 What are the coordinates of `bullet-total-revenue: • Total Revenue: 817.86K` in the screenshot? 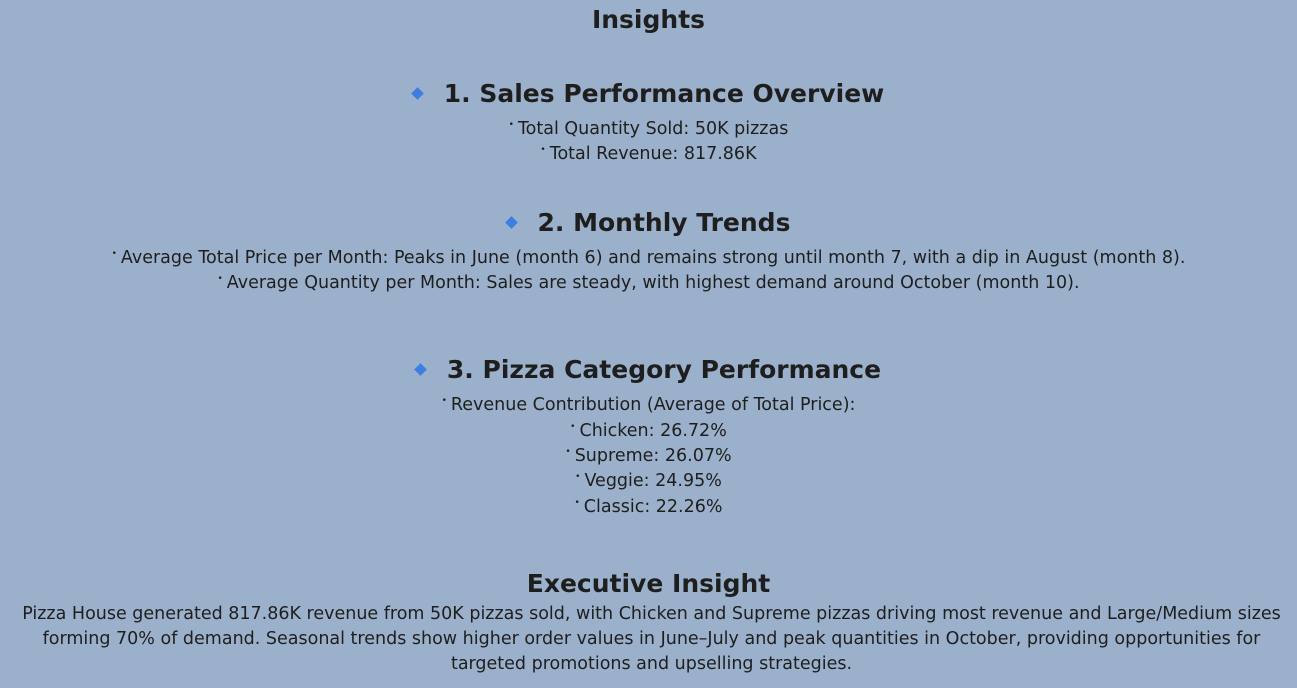 It's located at (648, 152).